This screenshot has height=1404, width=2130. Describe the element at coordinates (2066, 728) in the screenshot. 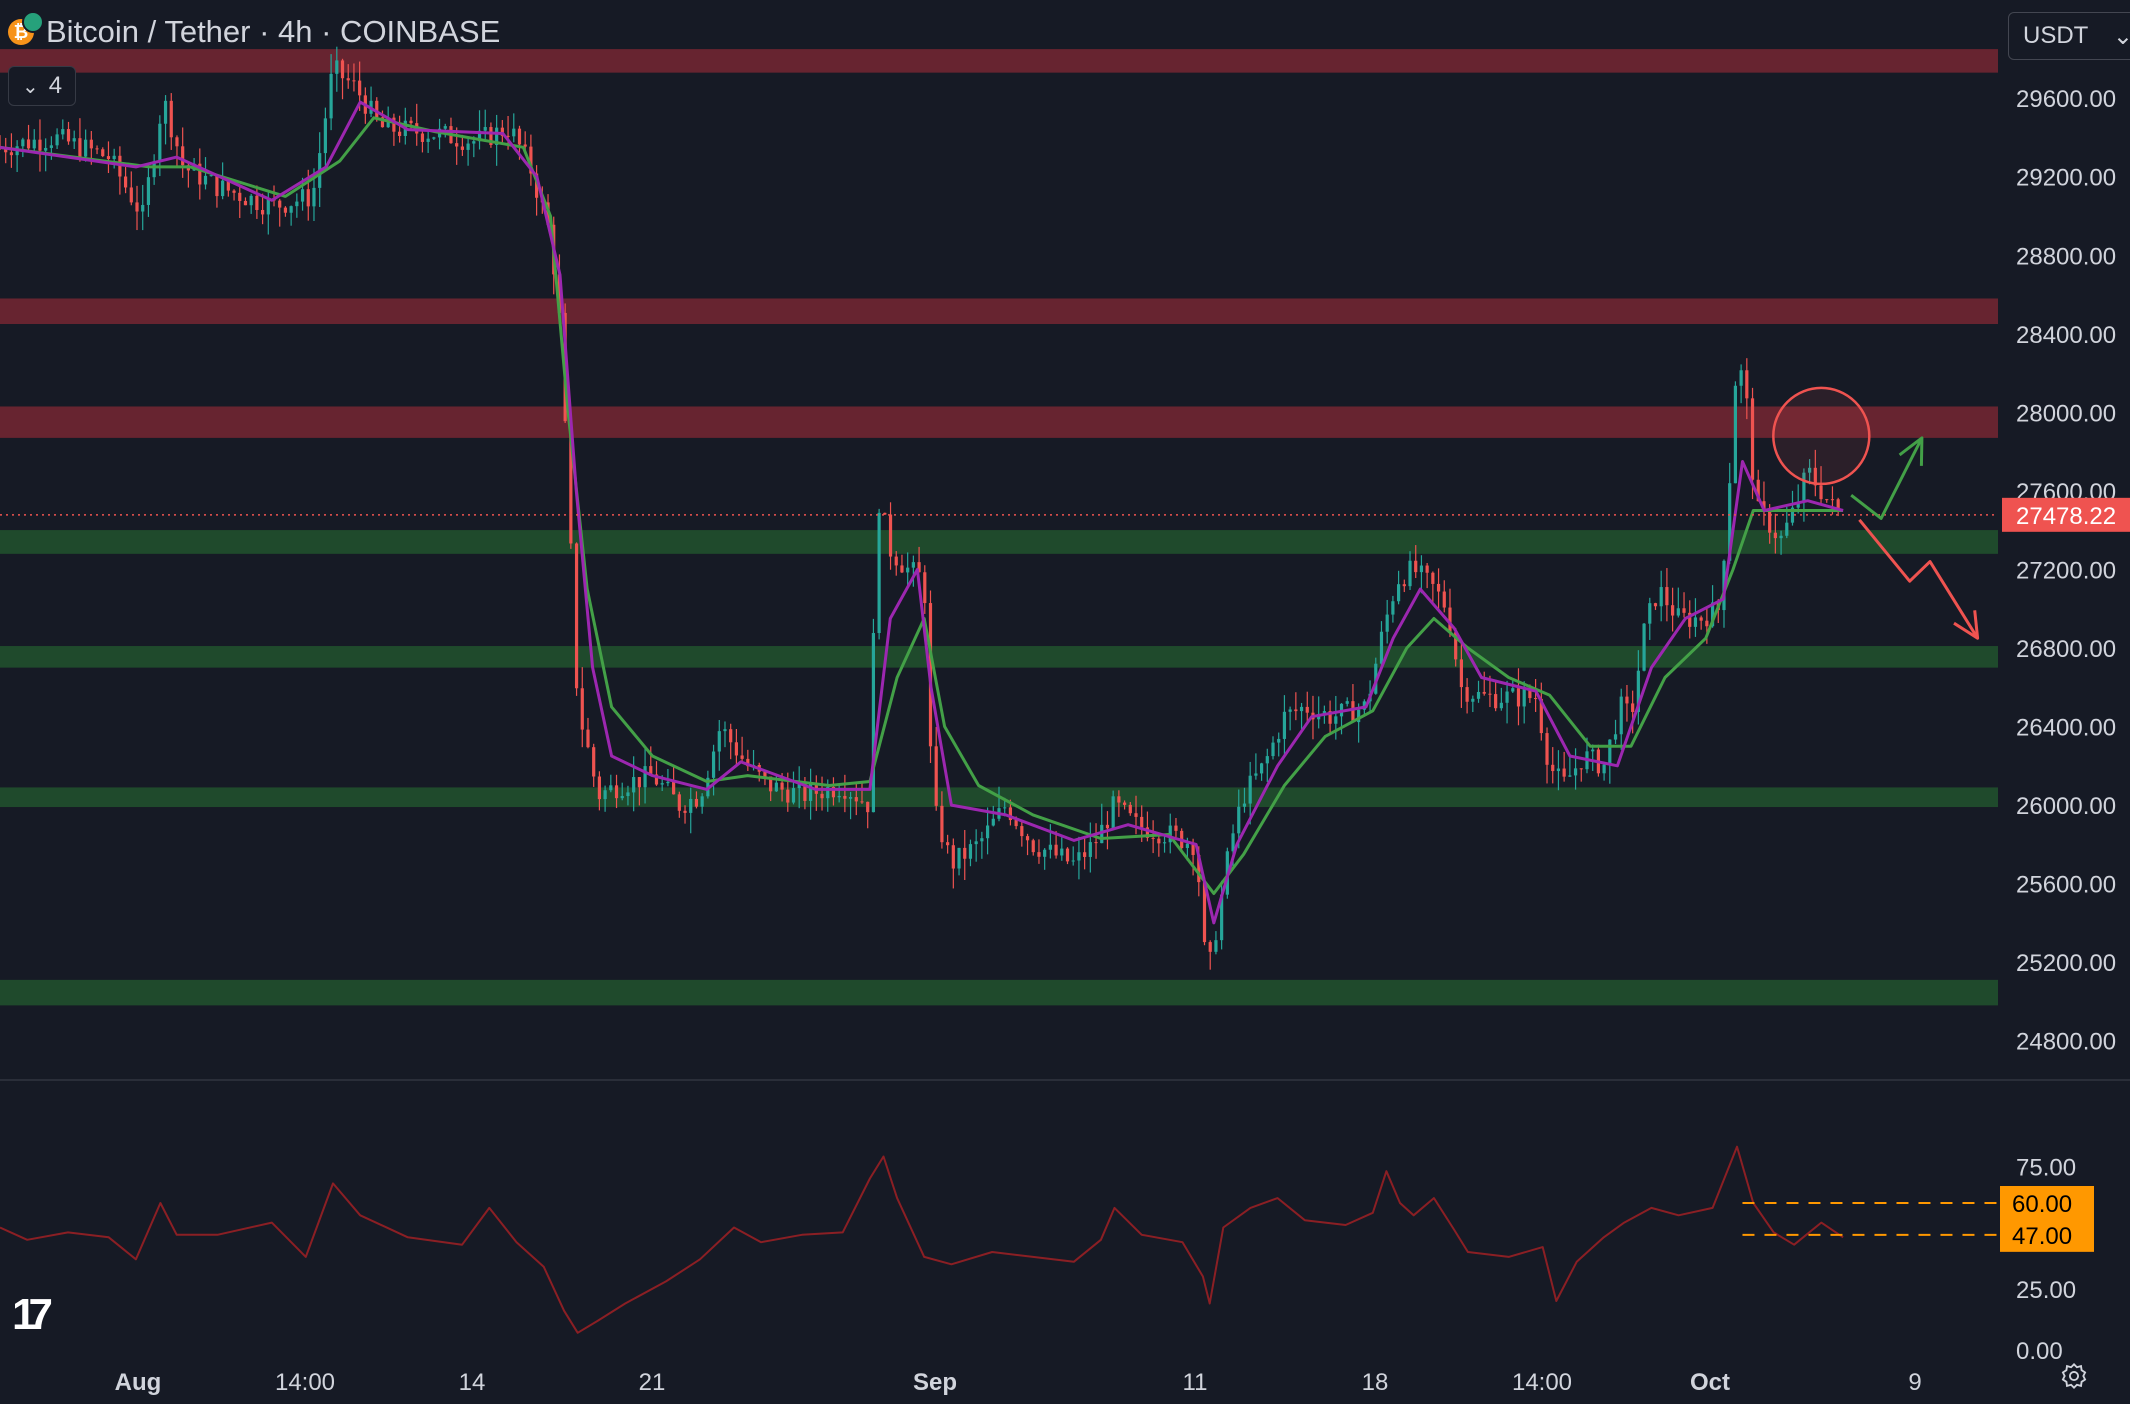

I see `price-tick-label: 26400.00` at that location.